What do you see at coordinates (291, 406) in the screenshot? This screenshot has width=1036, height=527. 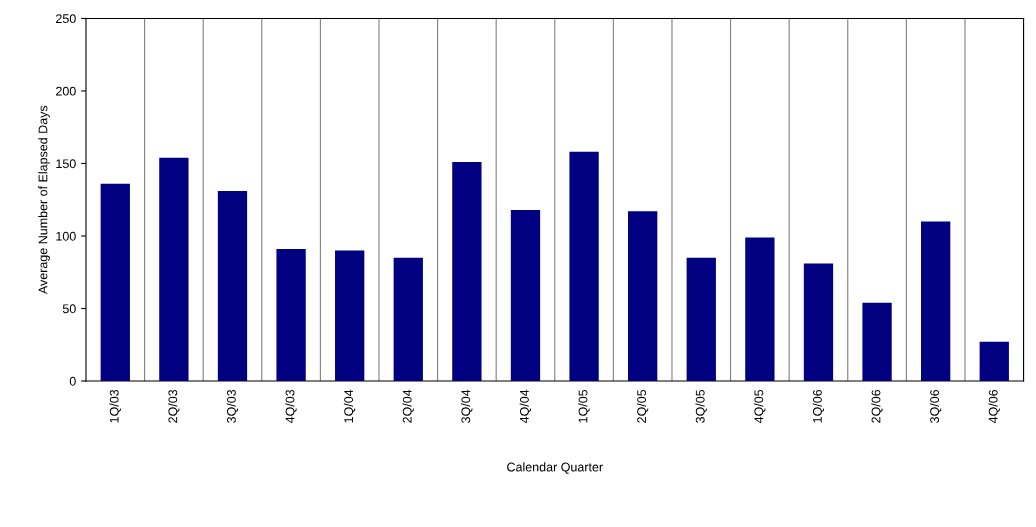 I see `x-tick-label: 4Q/03` at bounding box center [291, 406].